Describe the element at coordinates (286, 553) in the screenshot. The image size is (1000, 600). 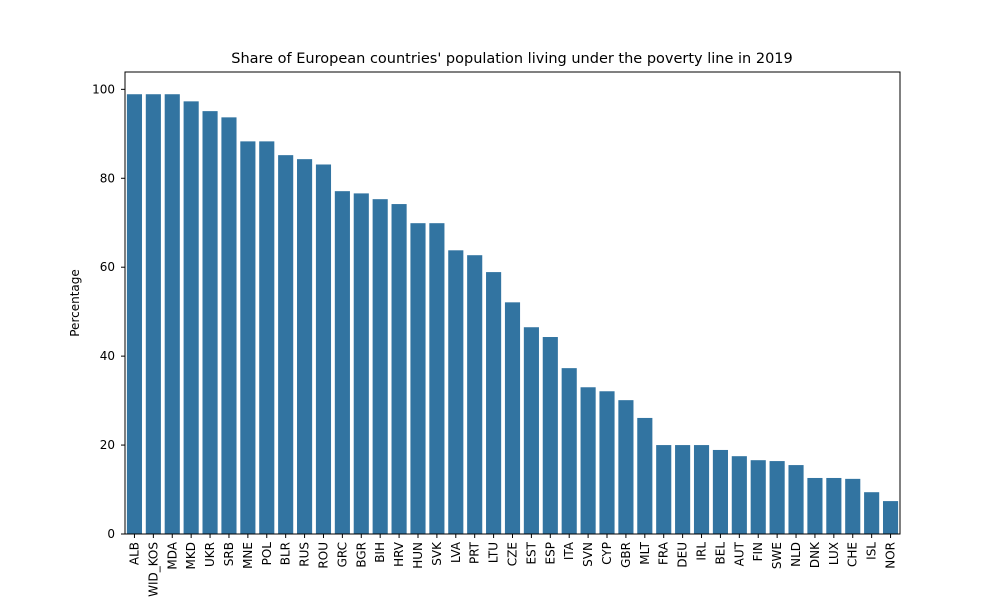
I see `x-tick-label: BLR` at that location.